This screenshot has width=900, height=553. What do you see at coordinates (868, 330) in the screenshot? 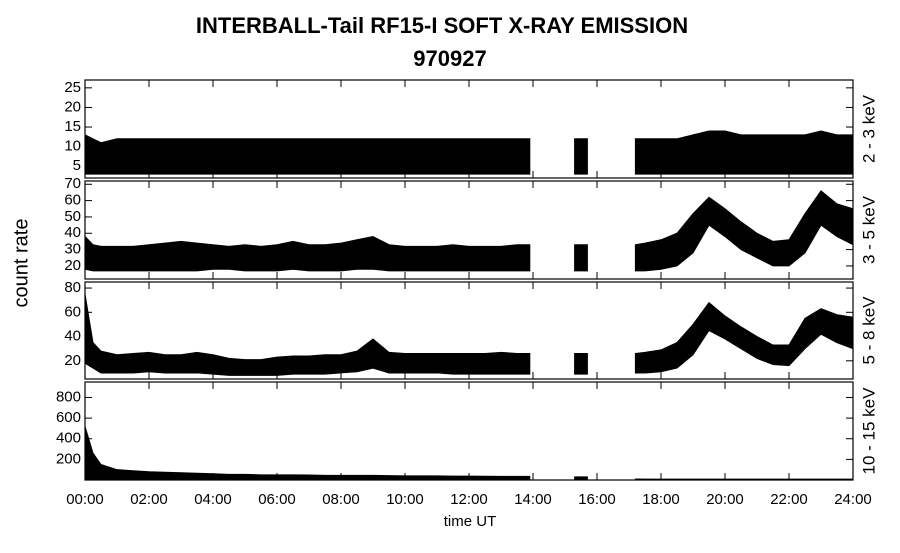
I see `panel-label: 5 - 8 keV` at bounding box center [868, 330].